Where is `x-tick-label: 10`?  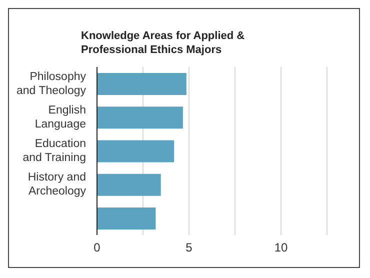 x-tick-label: 10 is located at coordinates (281, 247).